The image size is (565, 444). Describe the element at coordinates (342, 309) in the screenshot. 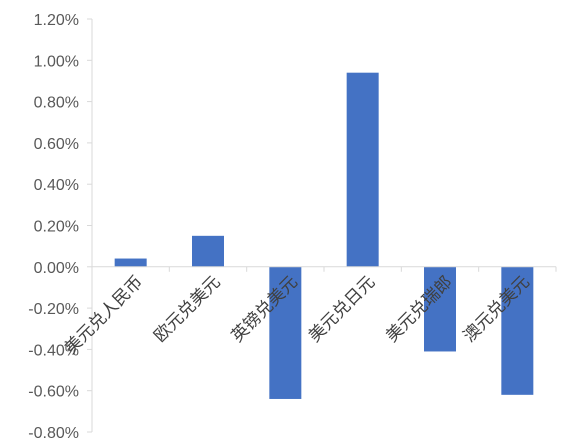

I see `category-label: 美元兑日元` at that location.